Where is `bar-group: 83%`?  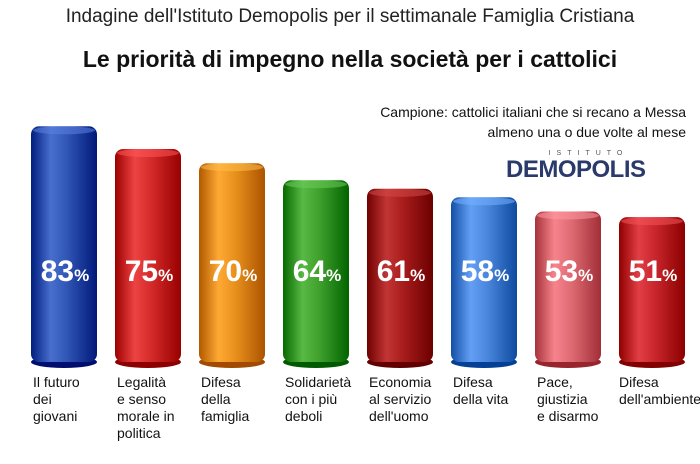 bar-group: 83% is located at coordinates (64, 247).